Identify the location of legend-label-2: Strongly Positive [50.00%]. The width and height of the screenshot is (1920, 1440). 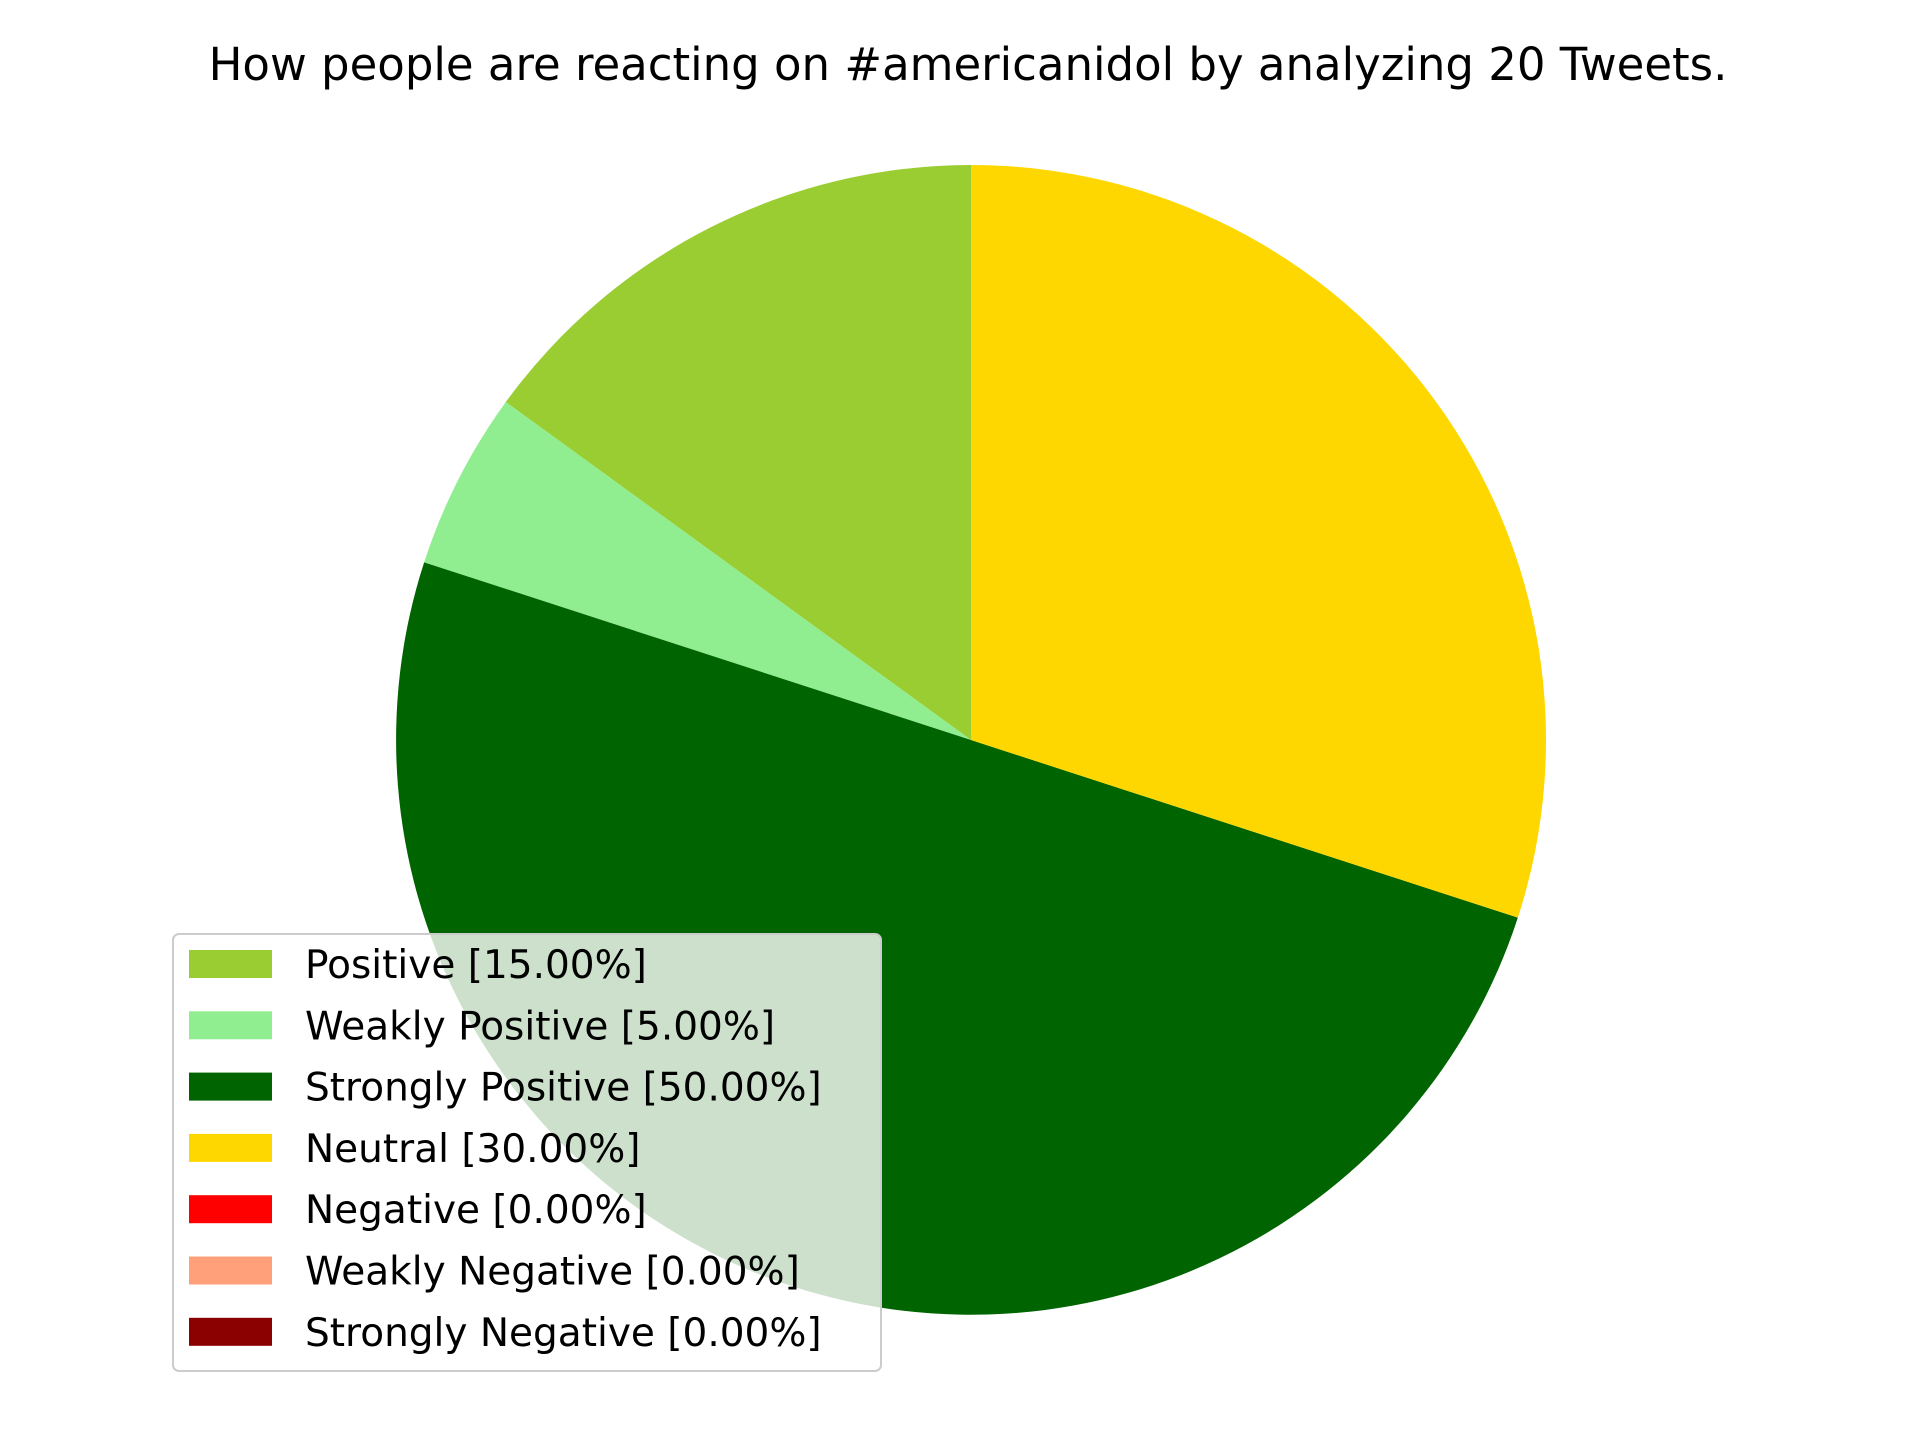
(563, 1088).